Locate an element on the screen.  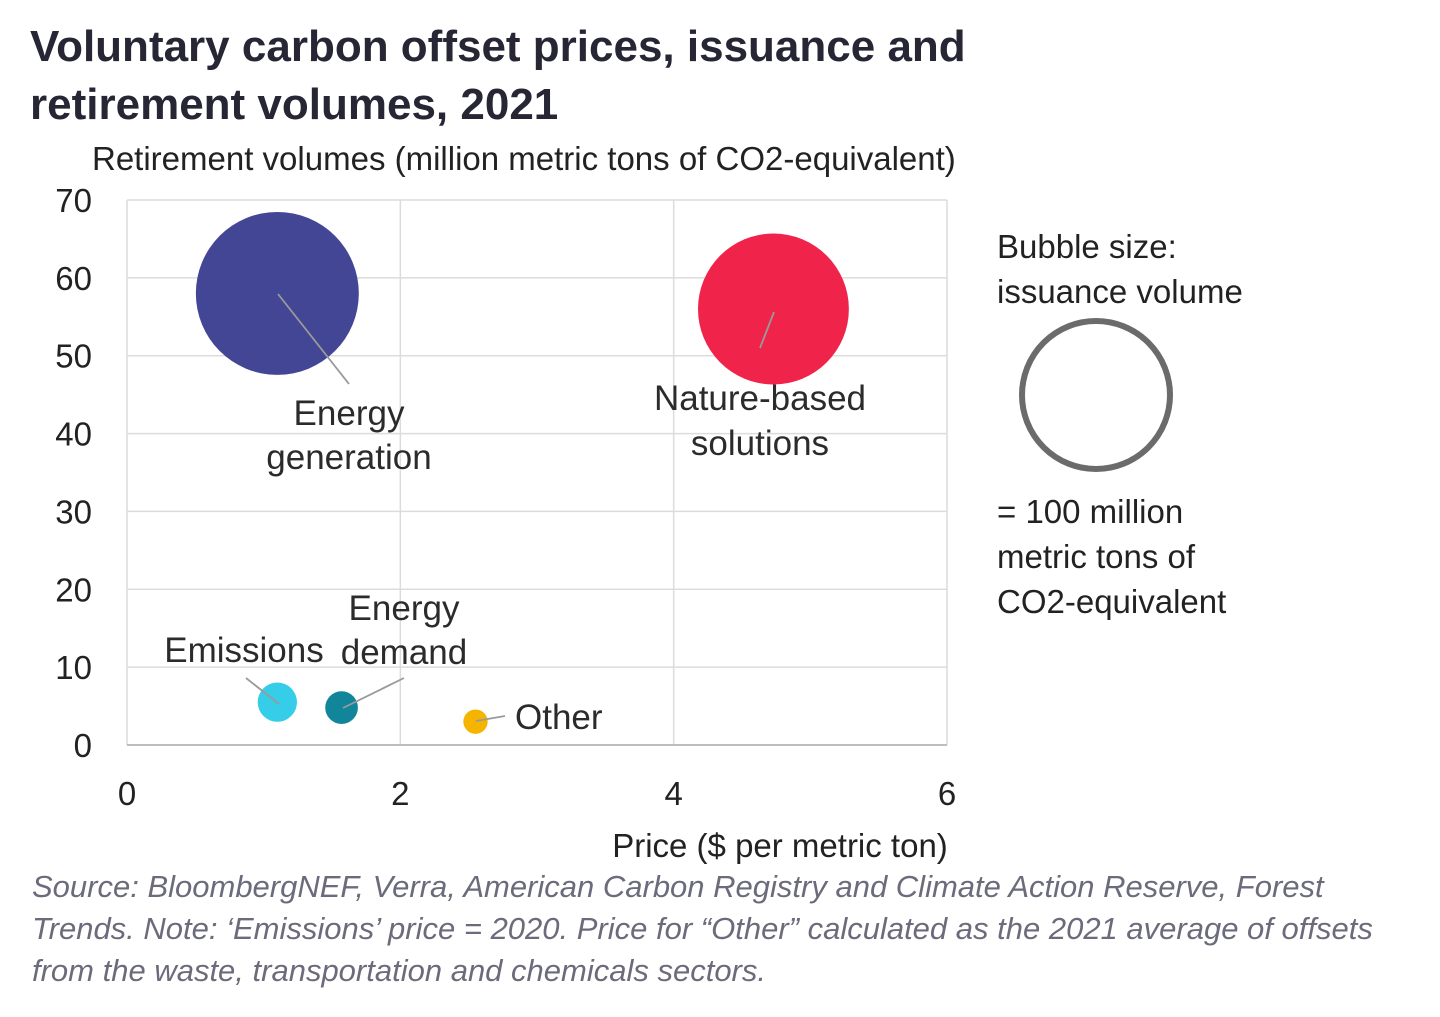
bubble-label: demand is located at coordinates (404, 652).